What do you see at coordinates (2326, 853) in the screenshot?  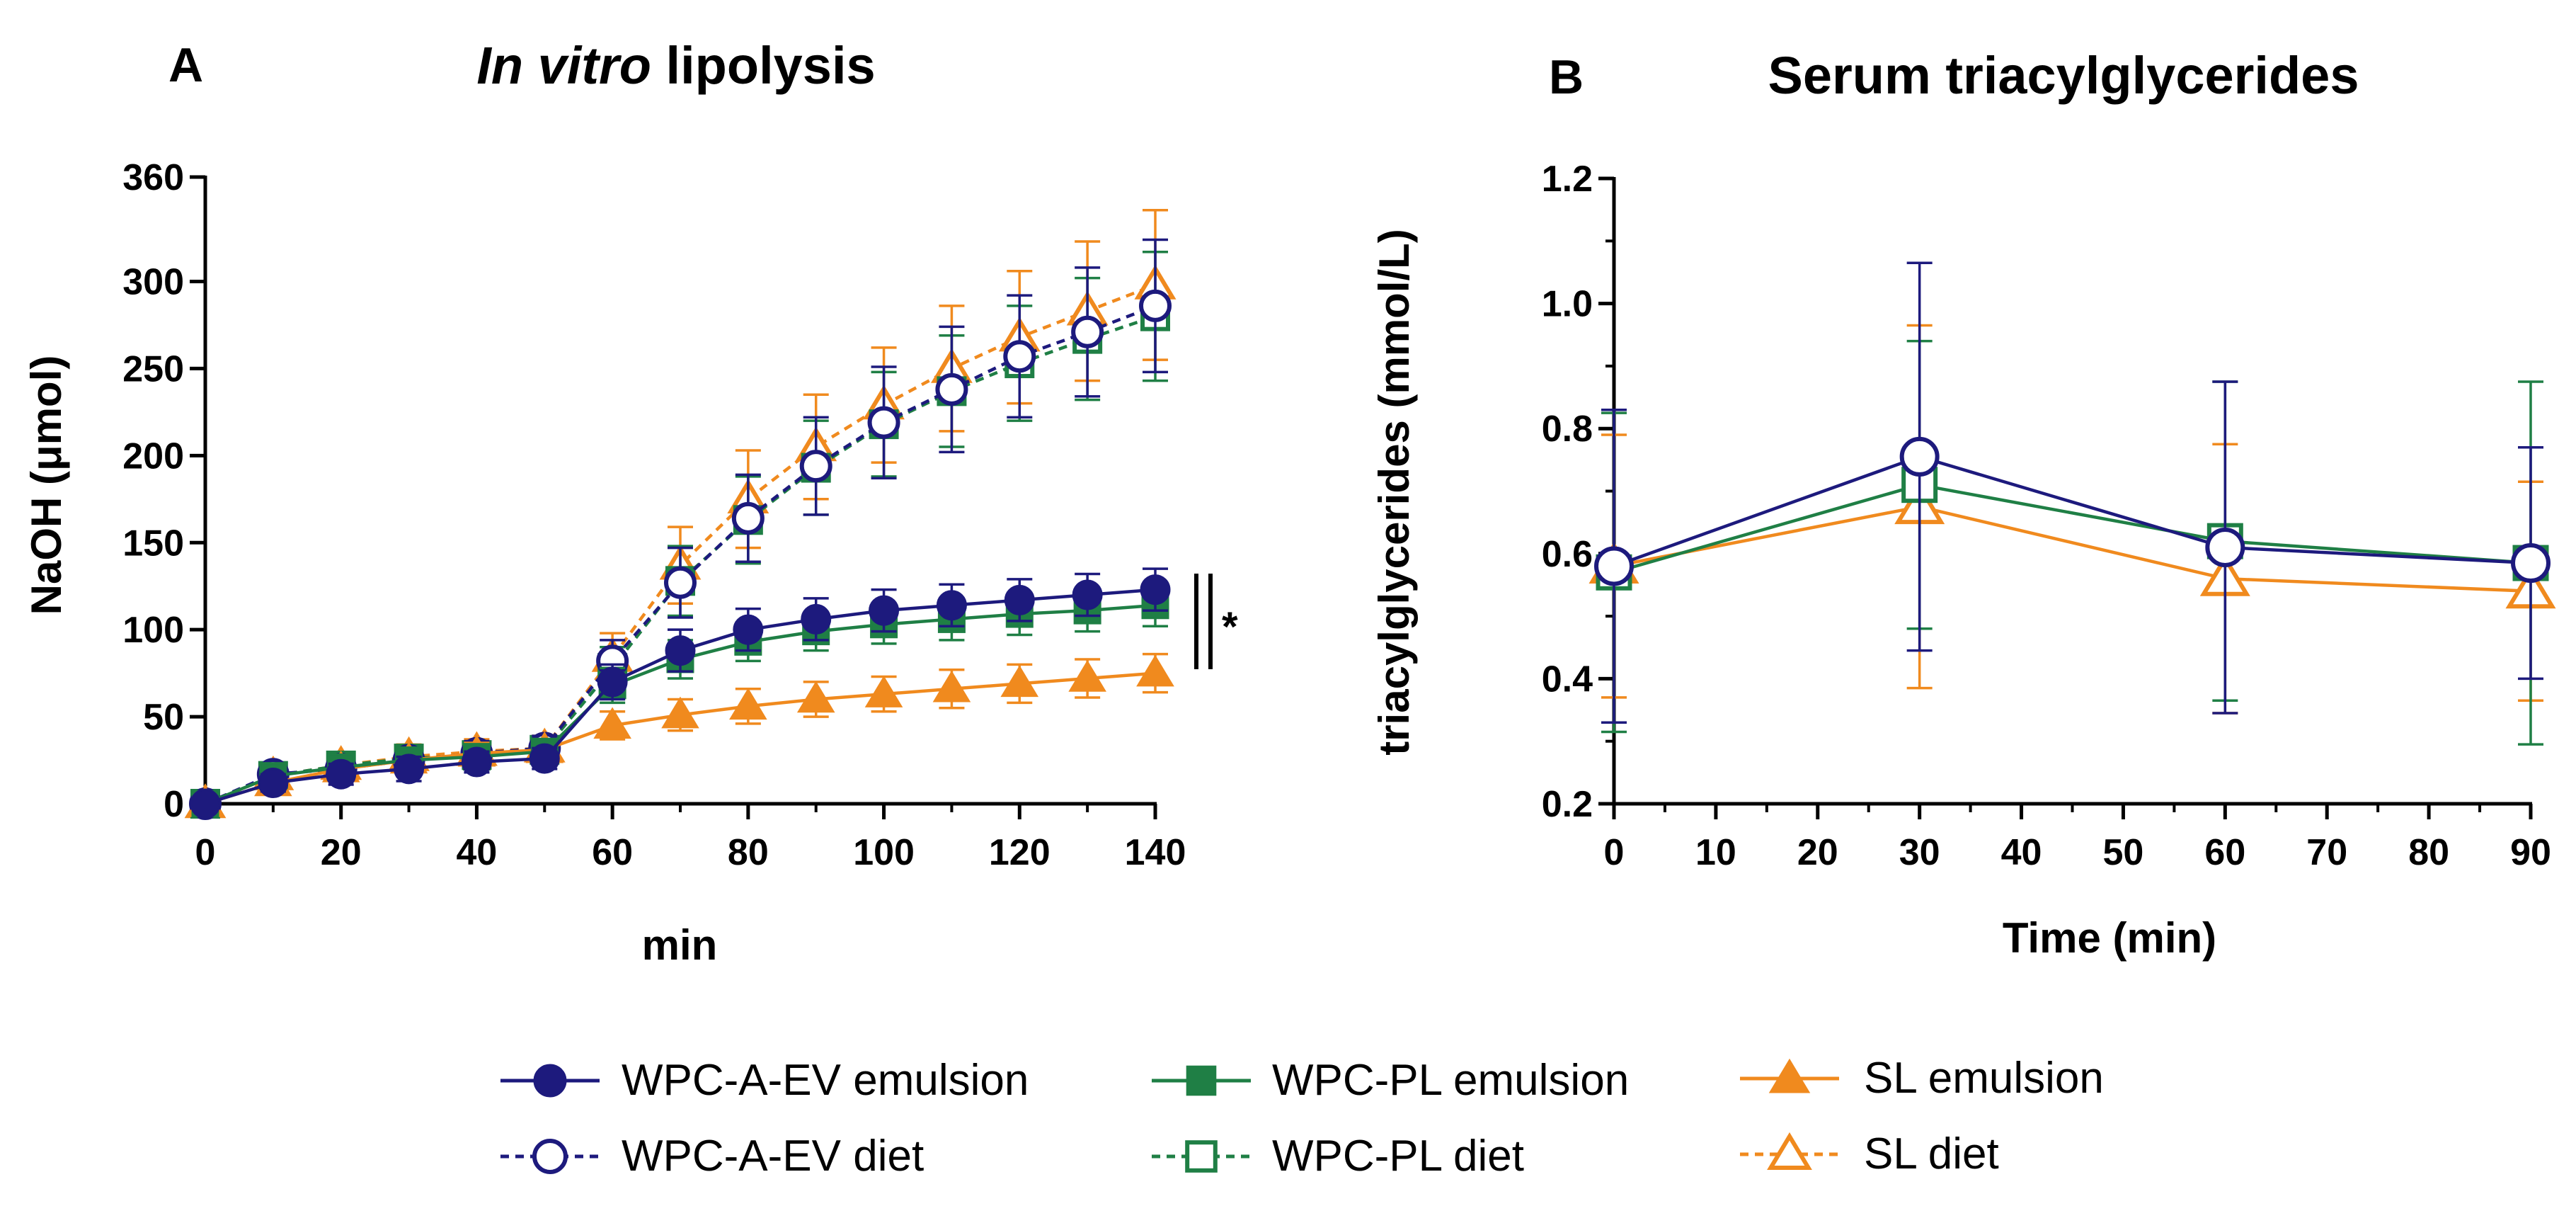 I see `panel-b-xtick-label: 70` at bounding box center [2326, 853].